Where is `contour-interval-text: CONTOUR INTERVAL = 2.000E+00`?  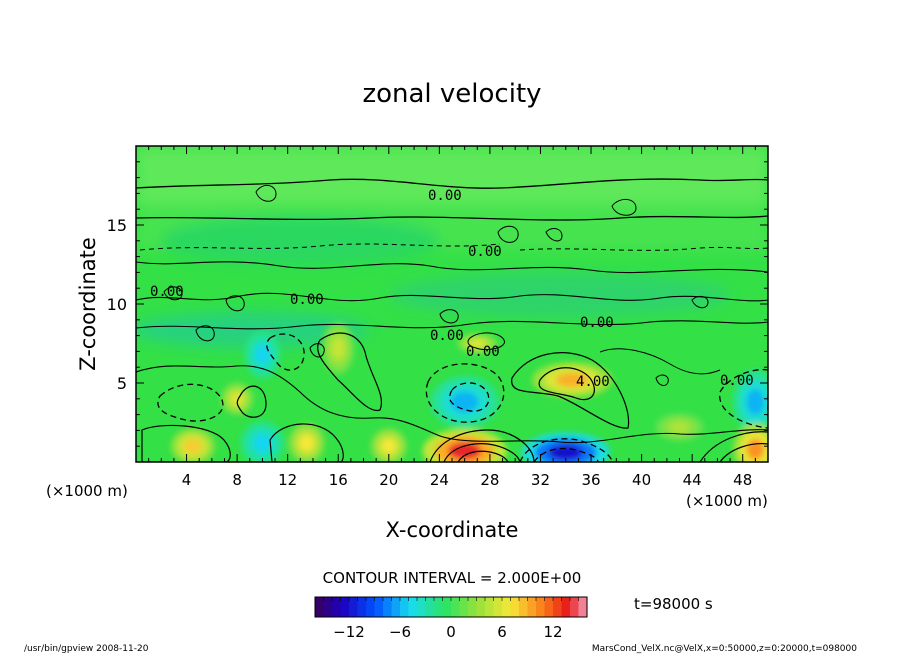 contour-interval-text: CONTOUR INTERVAL = 2.000E+00 is located at coordinates (452, 578).